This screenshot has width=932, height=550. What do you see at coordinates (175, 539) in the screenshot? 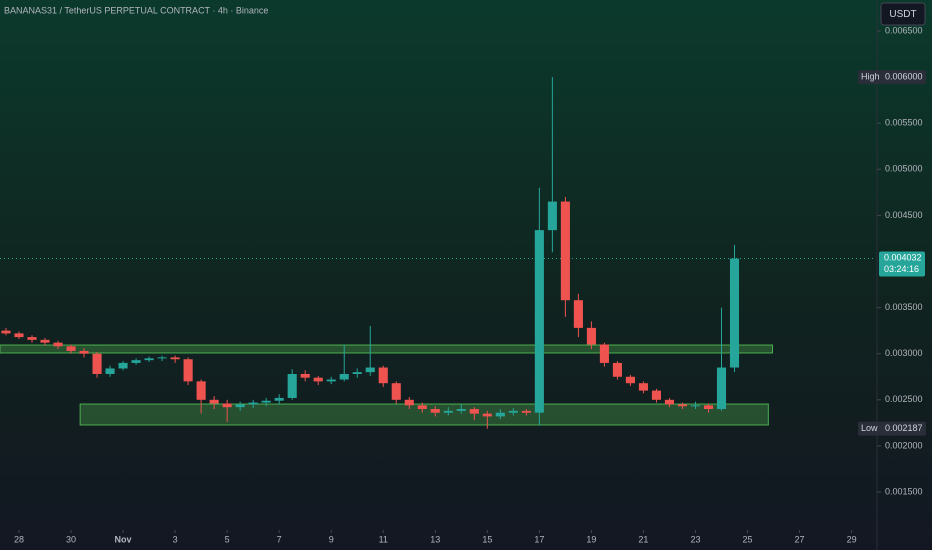
I see `x-tick-label: 3` at bounding box center [175, 539].